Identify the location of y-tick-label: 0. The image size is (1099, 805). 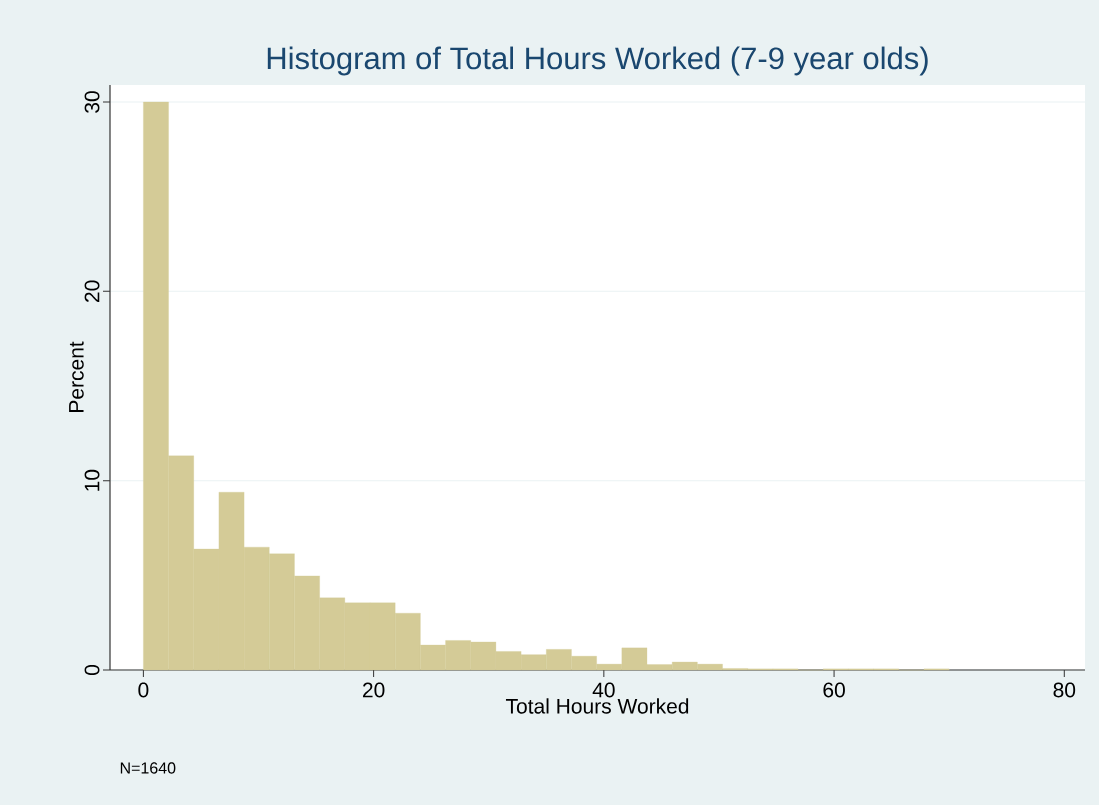
(92, 670).